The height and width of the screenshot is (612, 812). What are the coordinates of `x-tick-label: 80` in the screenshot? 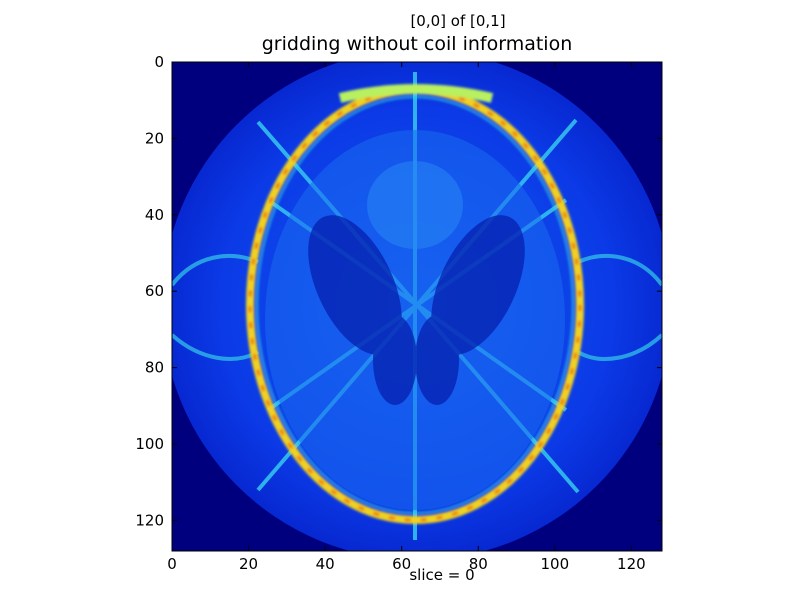 It's located at (478, 564).